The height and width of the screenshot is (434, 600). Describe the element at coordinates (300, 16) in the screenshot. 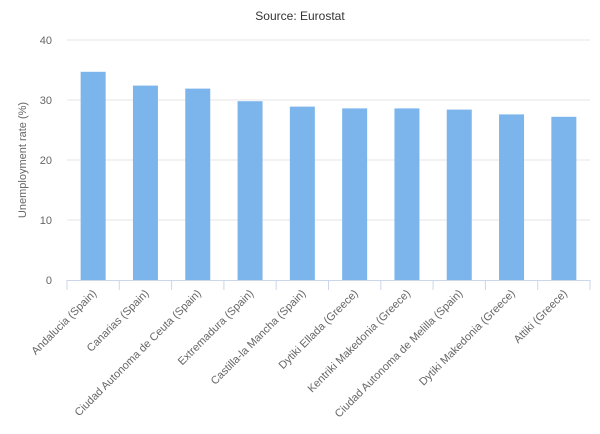

I see `chart-title: Source: Eurostat` at that location.